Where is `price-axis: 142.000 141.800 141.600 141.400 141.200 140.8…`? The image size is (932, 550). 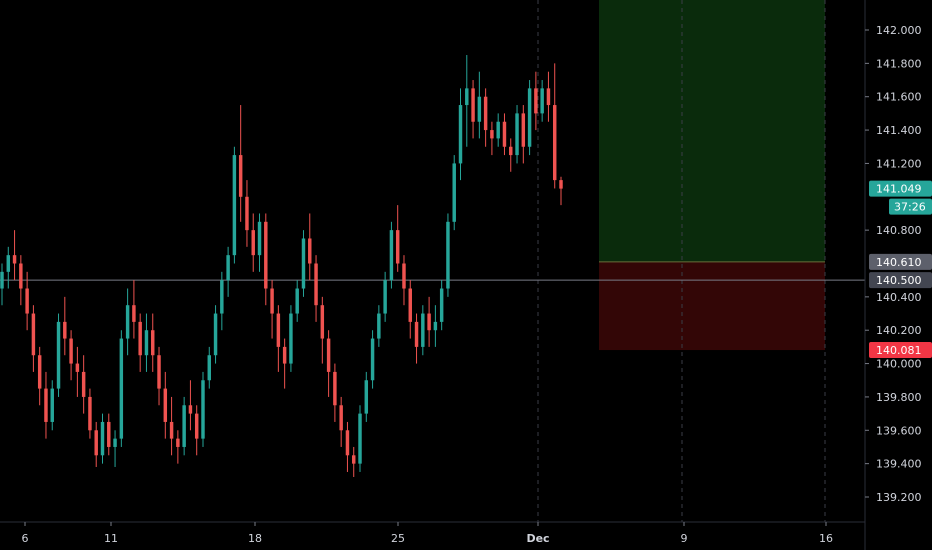
price-axis: 142.000 141.800 141.600 141.400 141.200 140.8… is located at coordinates (893, 264).